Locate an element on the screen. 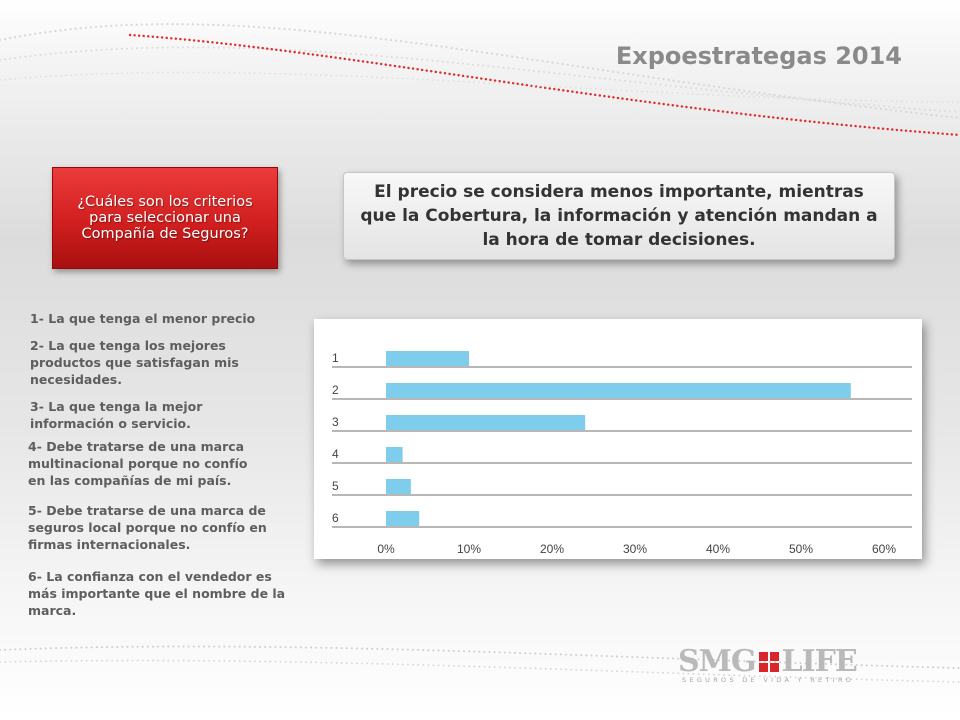  page-title: Expoestrategas 2014 is located at coordinates (758, 56).